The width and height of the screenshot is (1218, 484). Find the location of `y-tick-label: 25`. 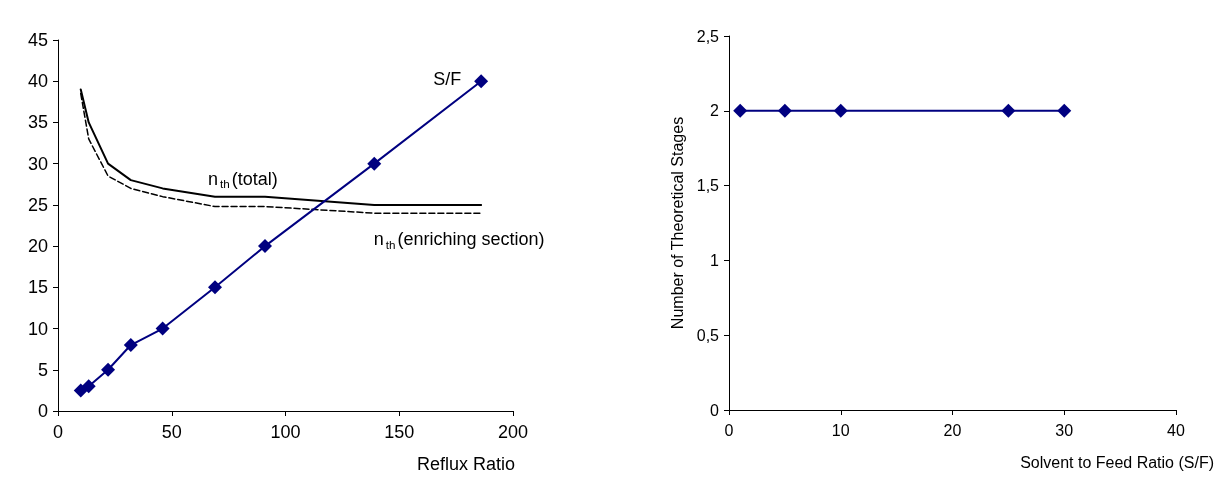

y-tick-label: 25 is located at coordinates (37, 204).